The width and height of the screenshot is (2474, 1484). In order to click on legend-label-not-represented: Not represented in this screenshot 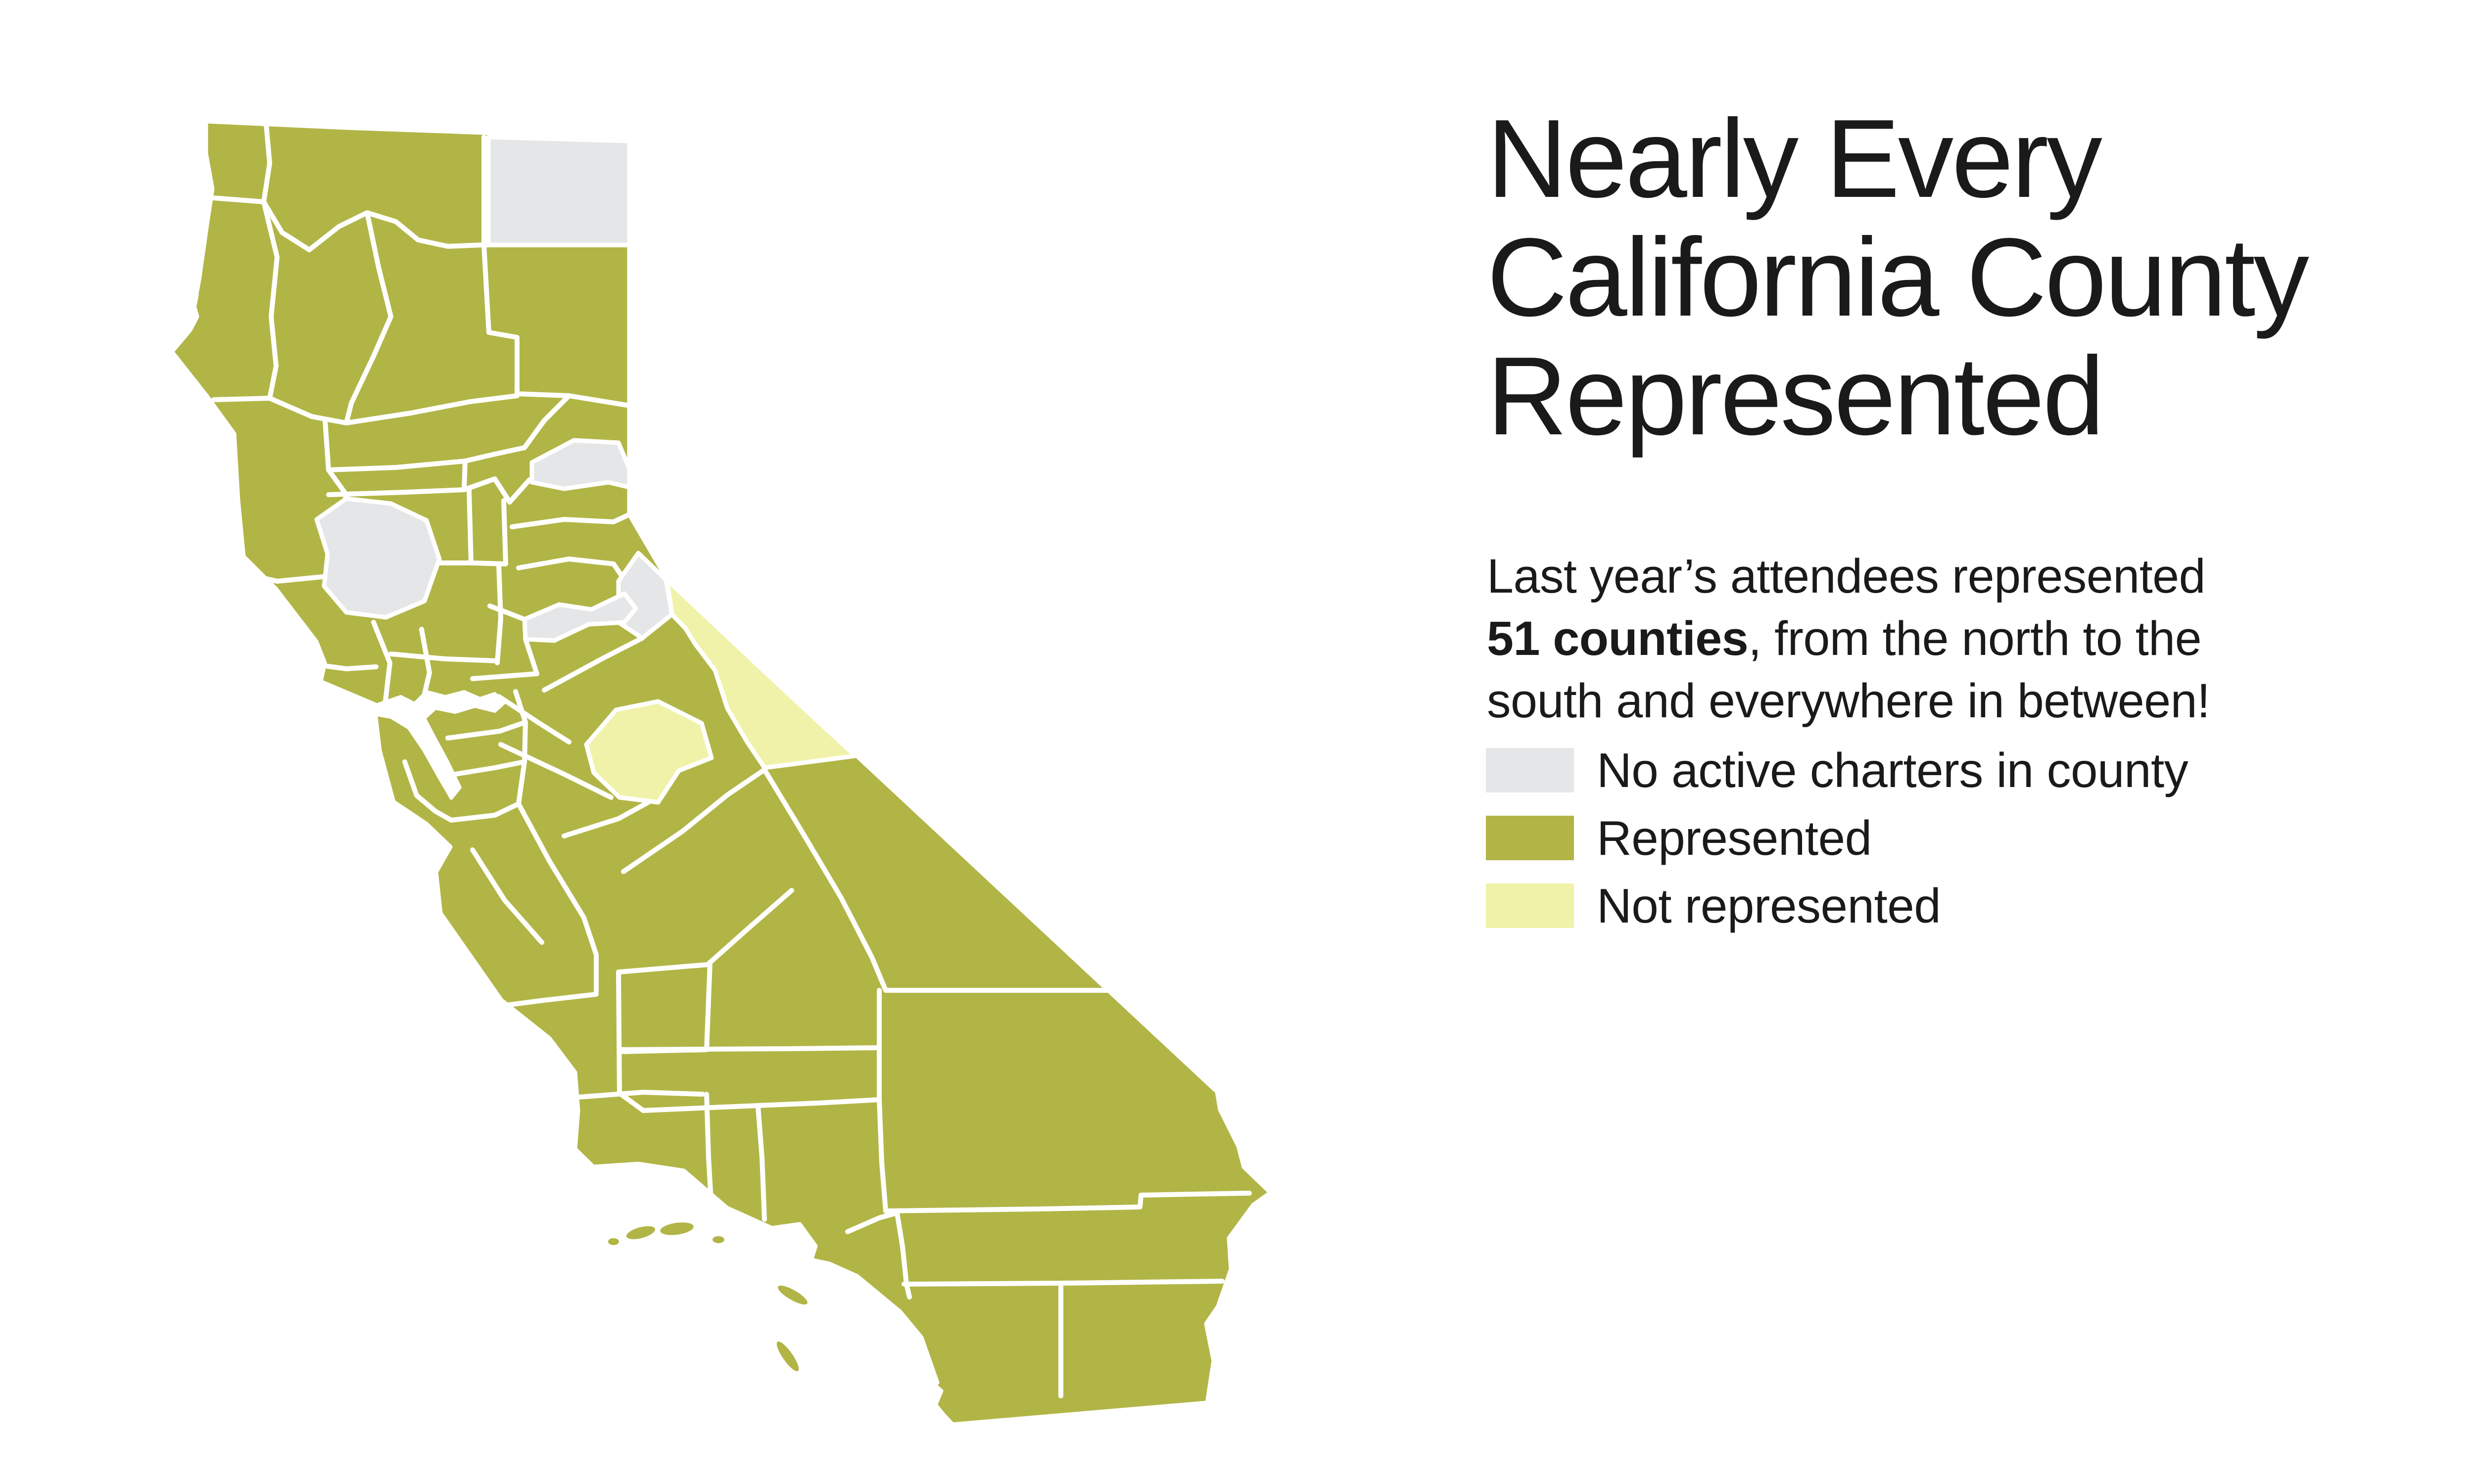, I will do `click(1769, 905)`.